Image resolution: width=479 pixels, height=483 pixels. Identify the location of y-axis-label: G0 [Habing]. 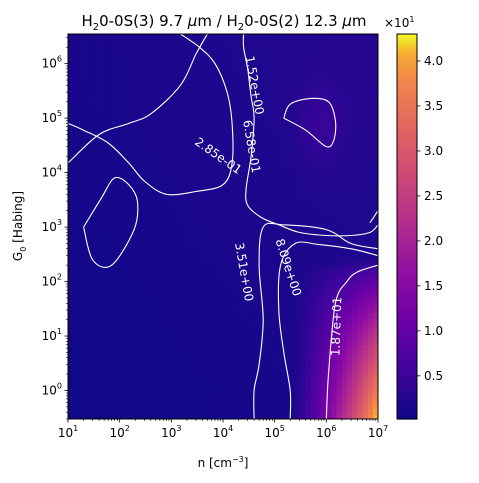
(19, 226).